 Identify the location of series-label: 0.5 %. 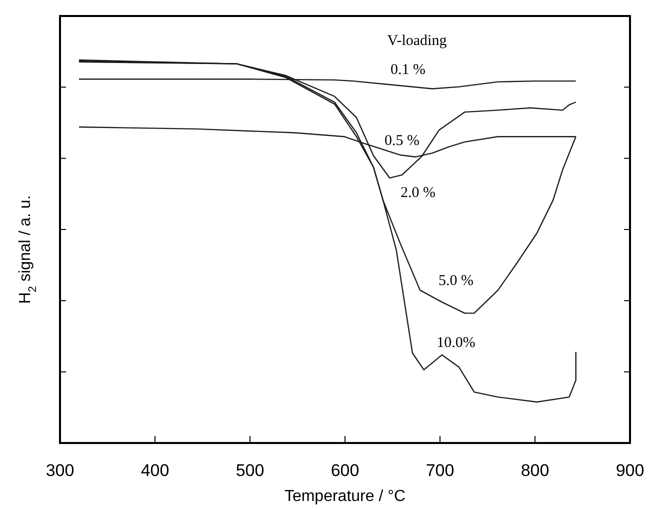
(402, 141).